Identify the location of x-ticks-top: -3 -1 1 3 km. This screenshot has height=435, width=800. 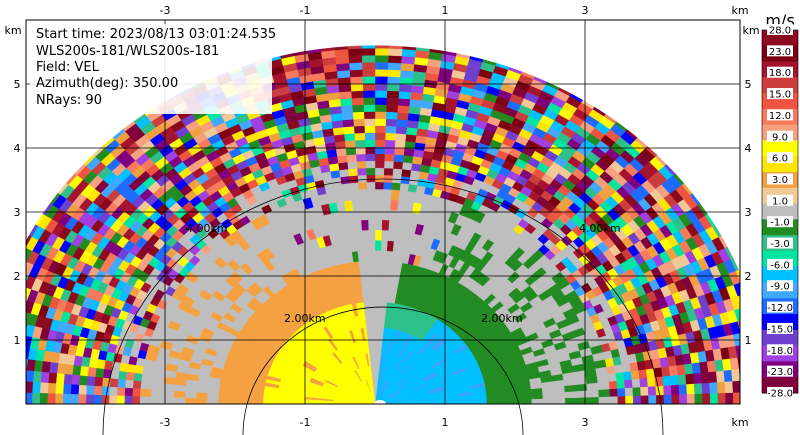
(454, 10).